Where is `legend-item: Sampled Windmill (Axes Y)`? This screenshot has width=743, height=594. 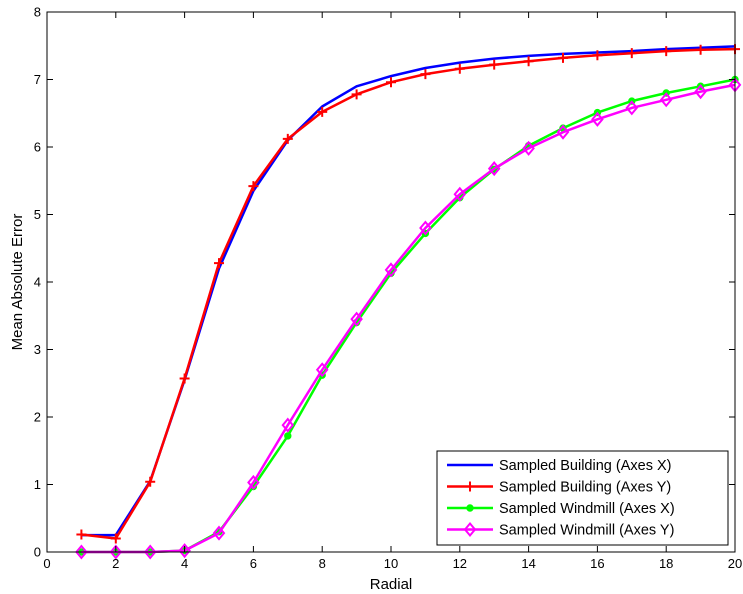 legend-item: Sampled Windmill (Axes Y) is located at coordinates (560, 530).